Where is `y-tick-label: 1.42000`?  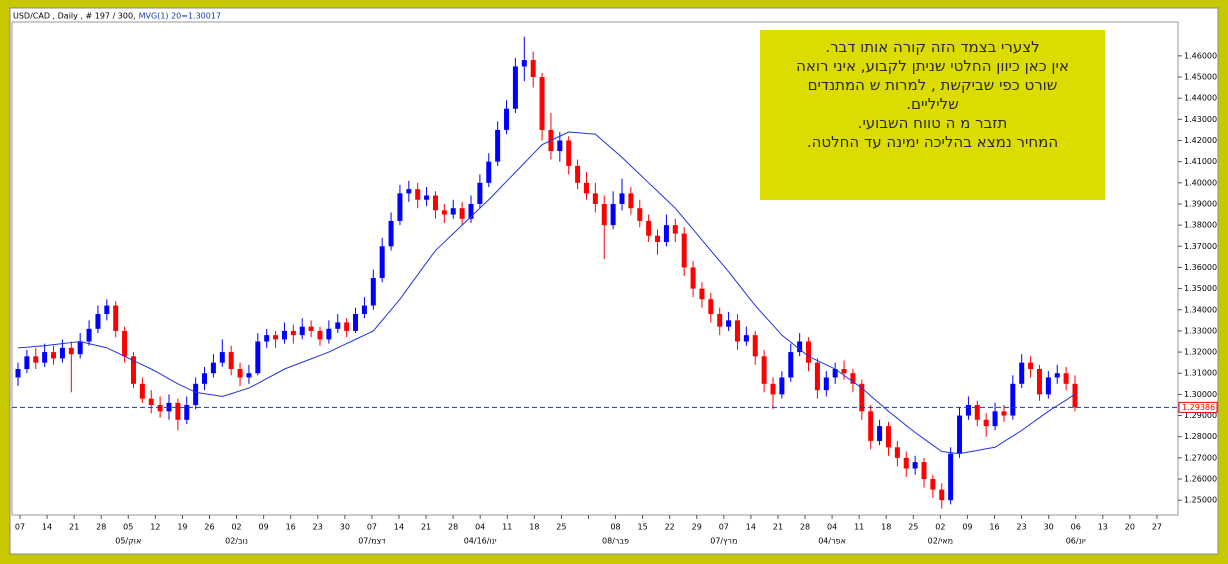
y-tick-label: 1.42000 is located at coordinates (1200, 140).